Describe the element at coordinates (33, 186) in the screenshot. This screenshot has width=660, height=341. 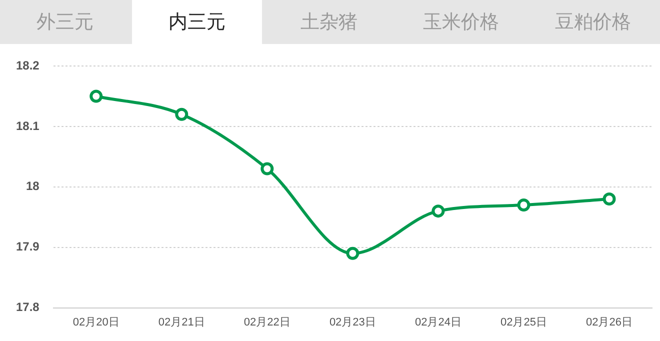
I see `y-tick-label: 18` at that location.